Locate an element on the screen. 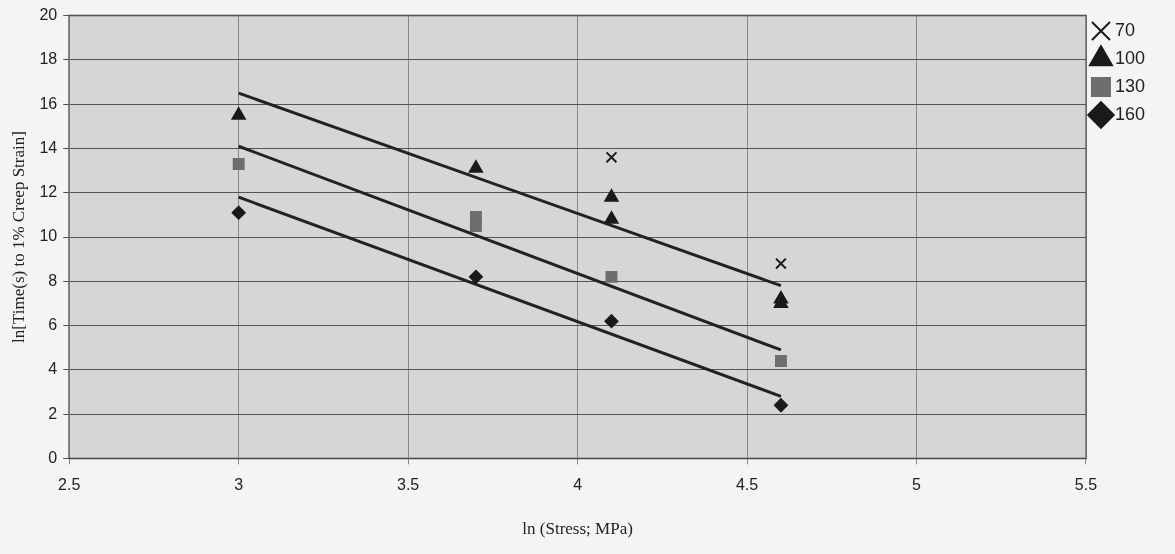 Image resolution: width=1175 pixels, height=554 pixels. x-tick-label: 5.5 is located at coordinates (1086, 485).